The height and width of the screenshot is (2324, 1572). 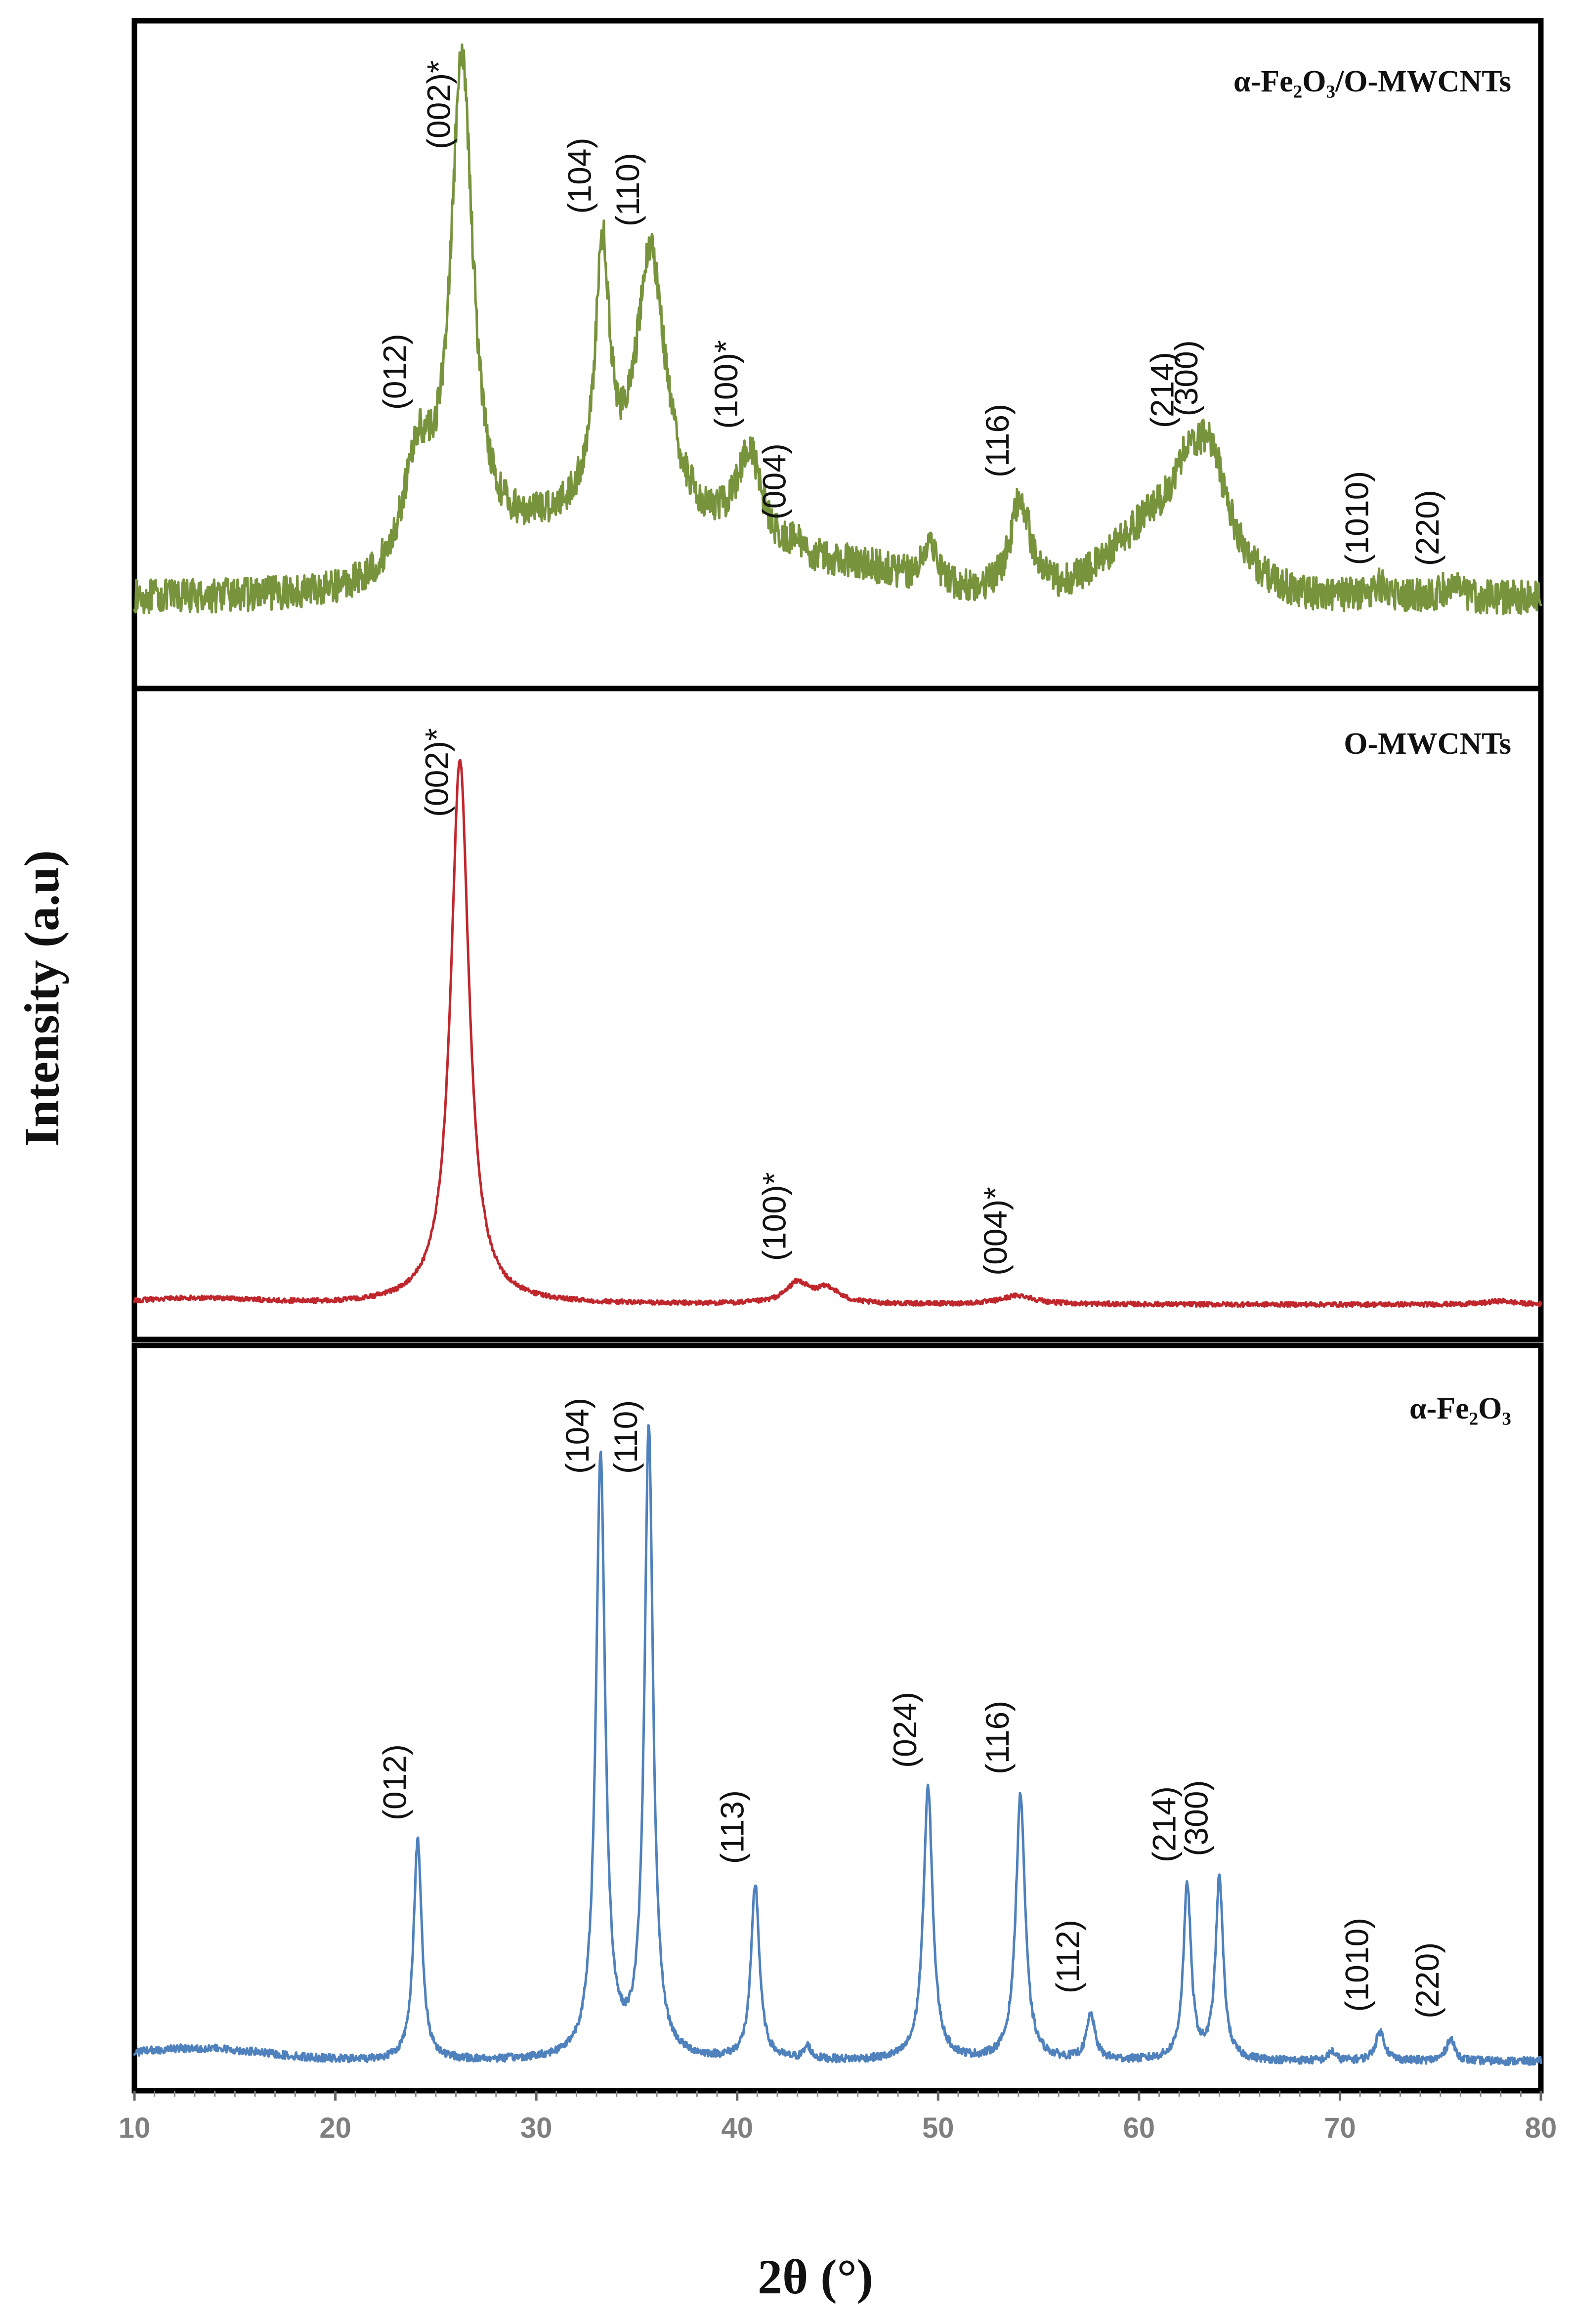 I want to click on x-tick-label: 70, so click(x=1340, y=2128).